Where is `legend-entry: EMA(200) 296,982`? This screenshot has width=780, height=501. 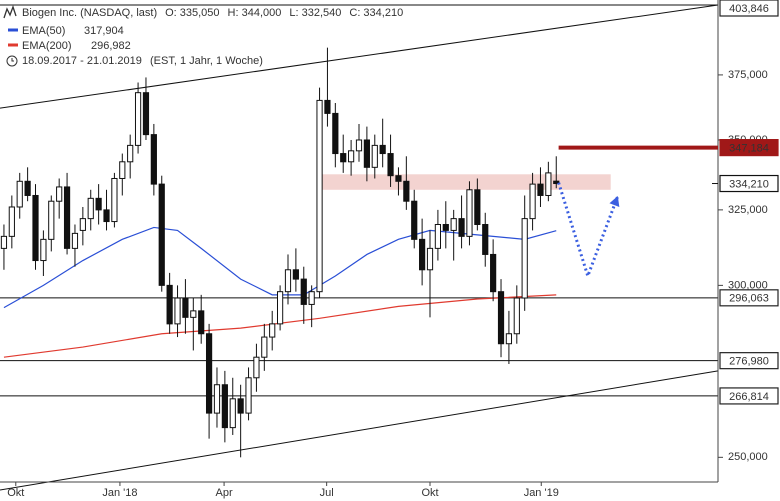
legend-entry: EMA(200) 296,982 is located at coordinates (69, 46).